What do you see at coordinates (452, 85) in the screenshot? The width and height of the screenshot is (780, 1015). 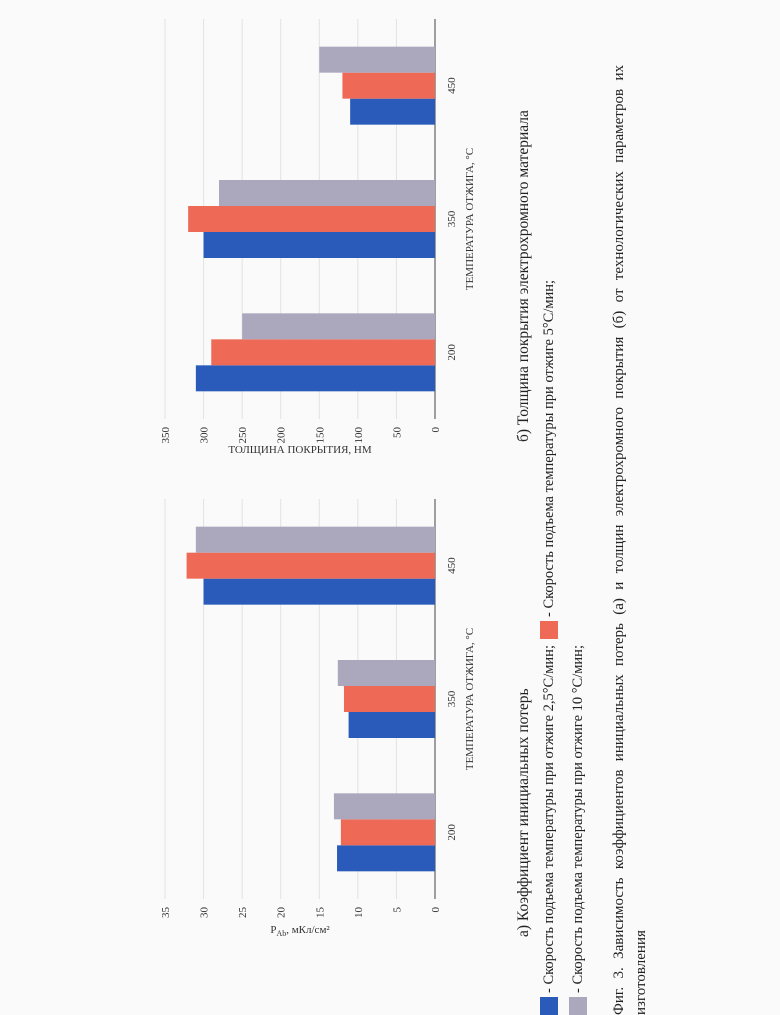 I see `chart-b-xtick-label: 450` at bounding box center [452, 85].